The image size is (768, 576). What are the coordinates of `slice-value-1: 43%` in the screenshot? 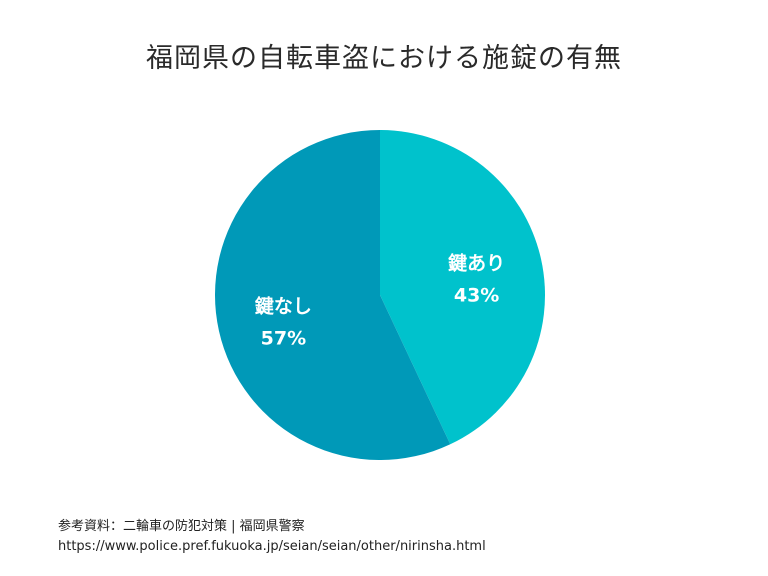 It's located at (476, 295).